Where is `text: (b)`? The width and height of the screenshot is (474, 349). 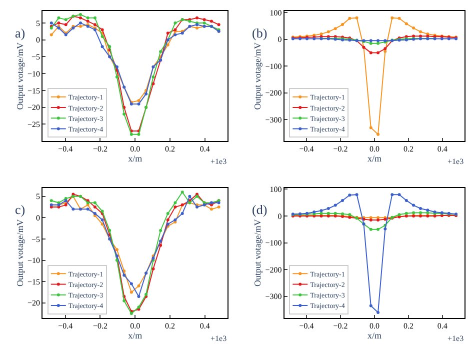
text: (b) is located at coordinates (260, 33).